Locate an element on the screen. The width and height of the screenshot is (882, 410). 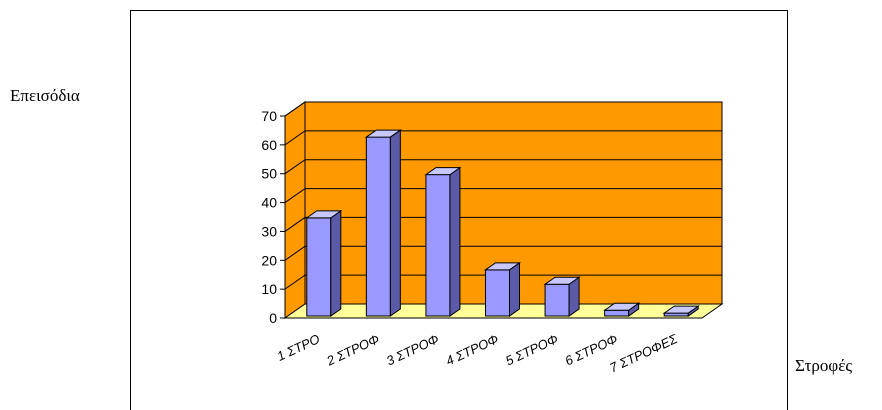
x-tick-label: 2 ΣΤΡΟΦ is located at coordinates (352, 350).